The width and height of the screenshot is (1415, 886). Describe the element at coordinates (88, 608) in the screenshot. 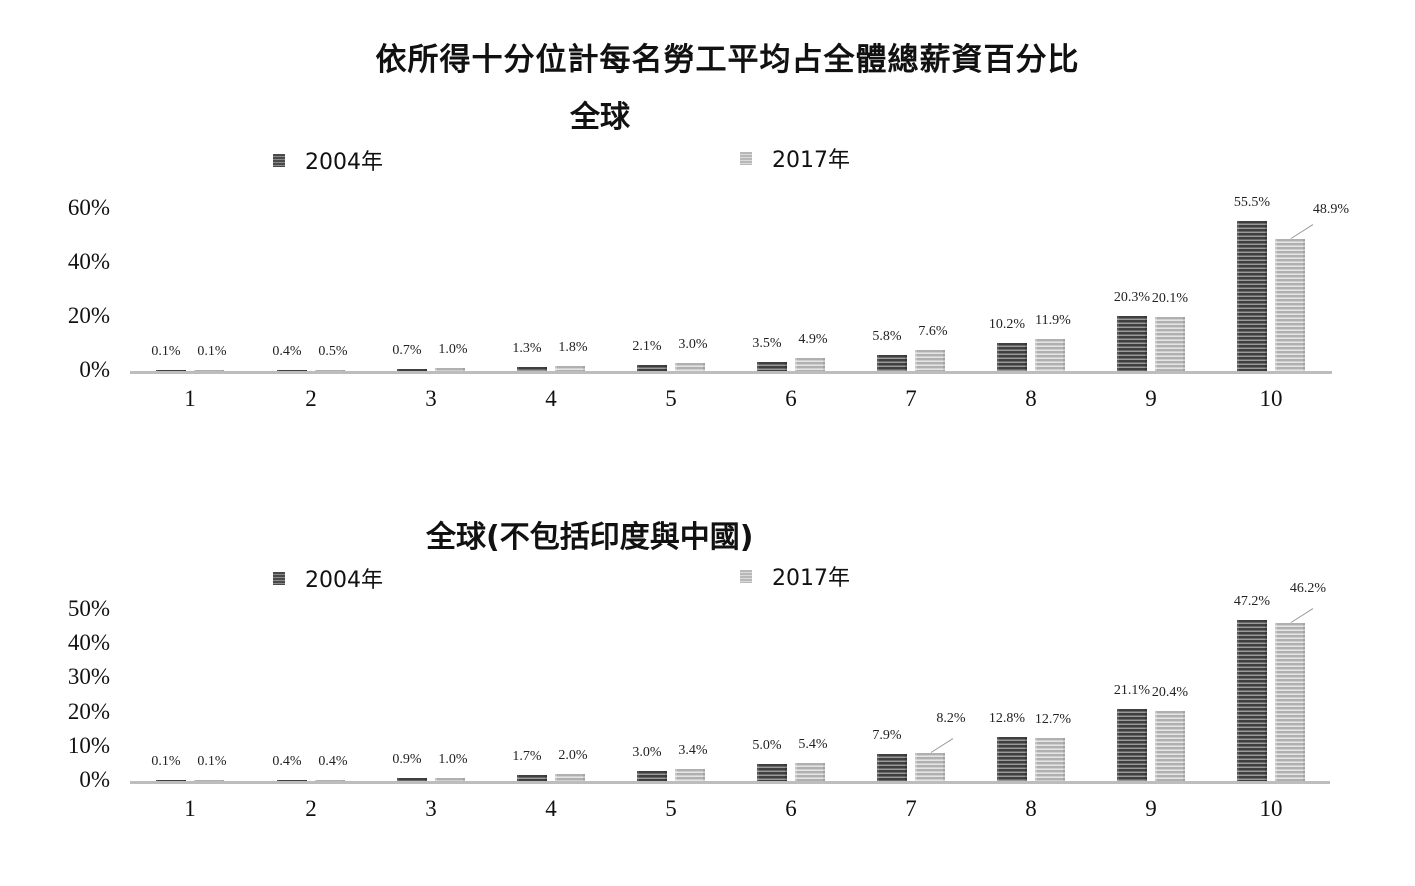

I see `y-tick-label: 50%` at that location.